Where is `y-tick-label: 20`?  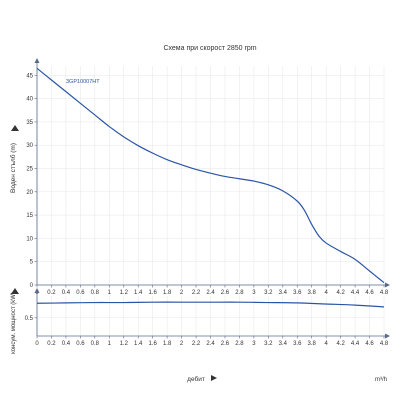 y-tick-label: 20 is located at coordinates (29, 193).